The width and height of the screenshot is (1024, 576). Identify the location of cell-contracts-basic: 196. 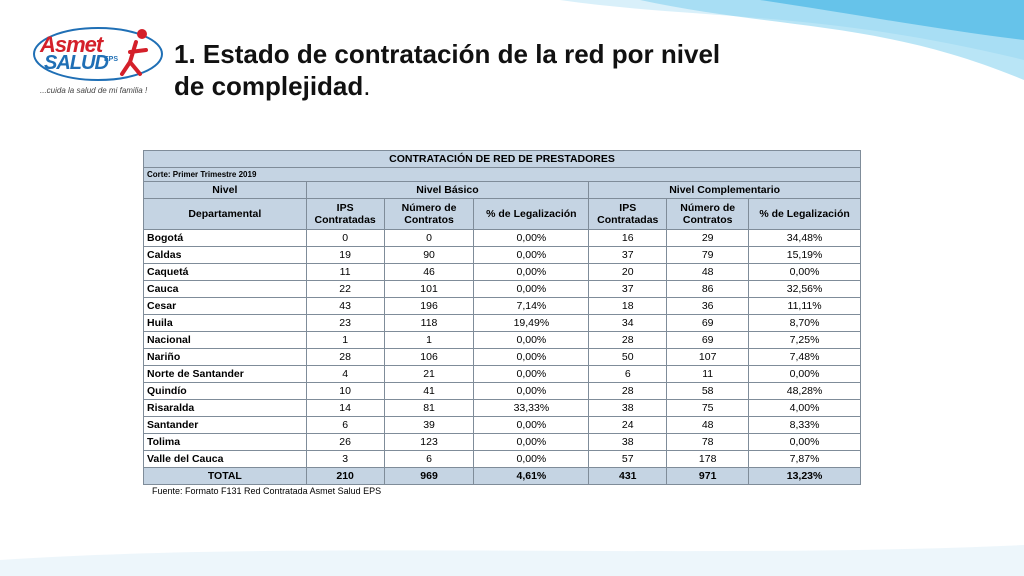
(429, 306).